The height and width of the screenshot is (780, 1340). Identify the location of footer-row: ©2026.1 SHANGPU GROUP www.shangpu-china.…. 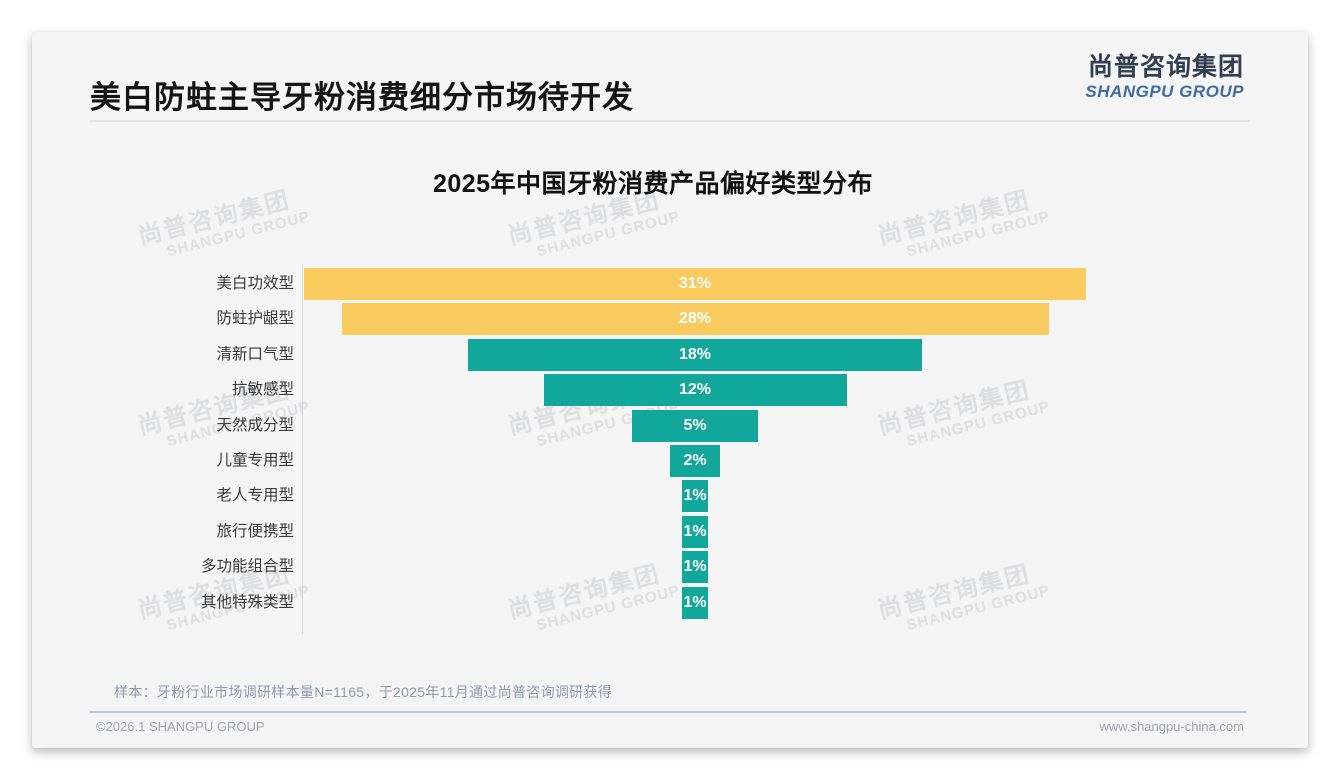
(670, 726).